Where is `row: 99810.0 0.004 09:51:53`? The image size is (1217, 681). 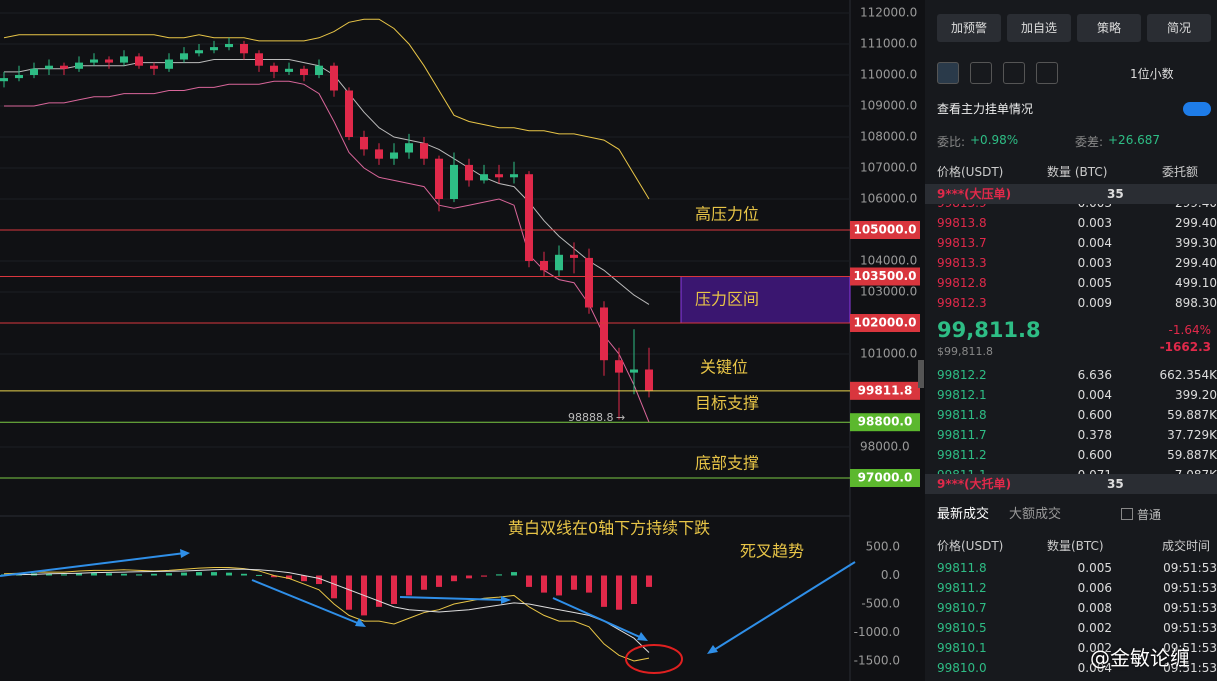 row: 99810.0 0.004 09:51:53 is located at coordinates (1077, 668).